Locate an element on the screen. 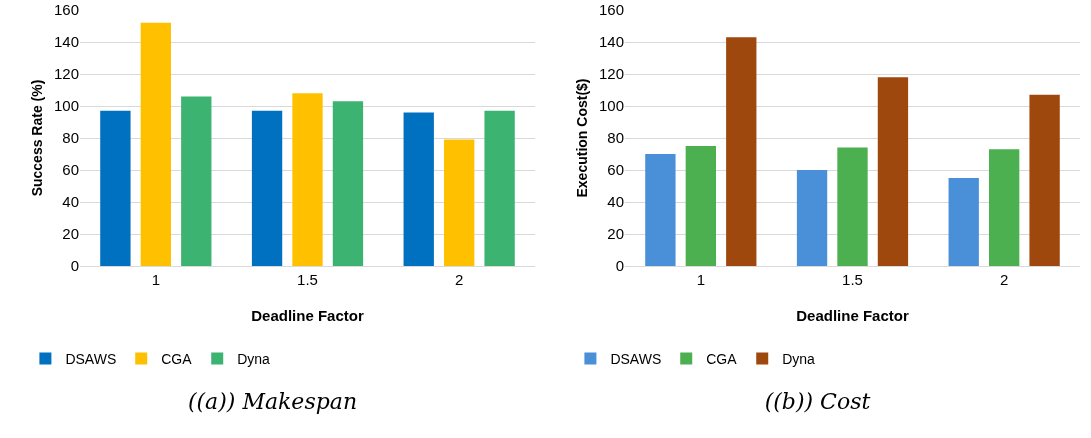 This screenshot has width=1091, height=438. text: ((a)) Makespan is located at coordinates (272, 401).